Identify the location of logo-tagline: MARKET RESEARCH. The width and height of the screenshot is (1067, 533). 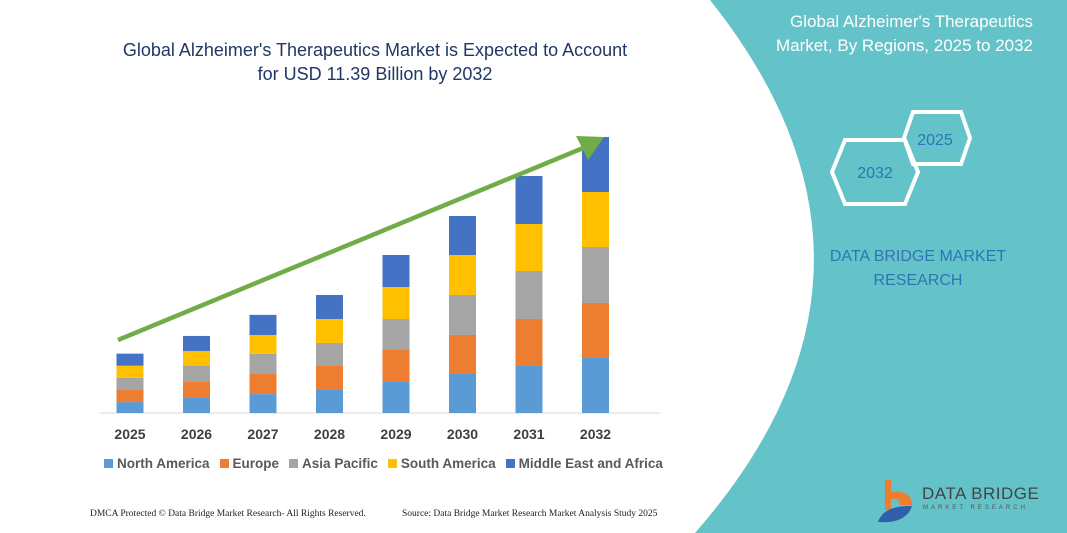
(975, 508).